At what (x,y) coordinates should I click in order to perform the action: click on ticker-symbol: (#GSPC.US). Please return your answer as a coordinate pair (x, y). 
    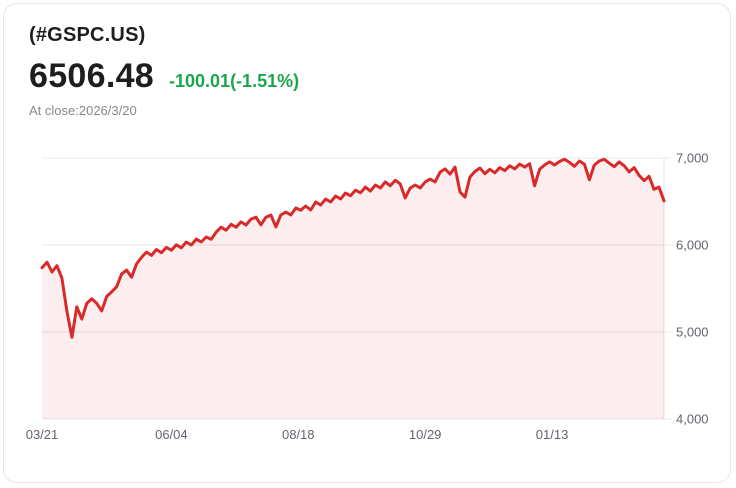
    Looking at the image, I should click on (87, 35).